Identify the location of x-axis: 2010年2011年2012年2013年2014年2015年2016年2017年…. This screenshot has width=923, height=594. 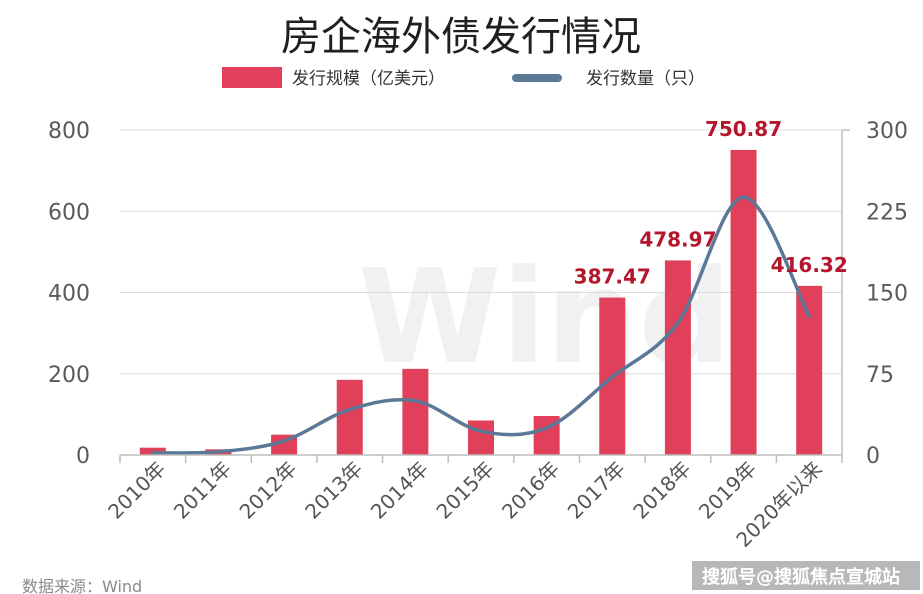
(473, 503).